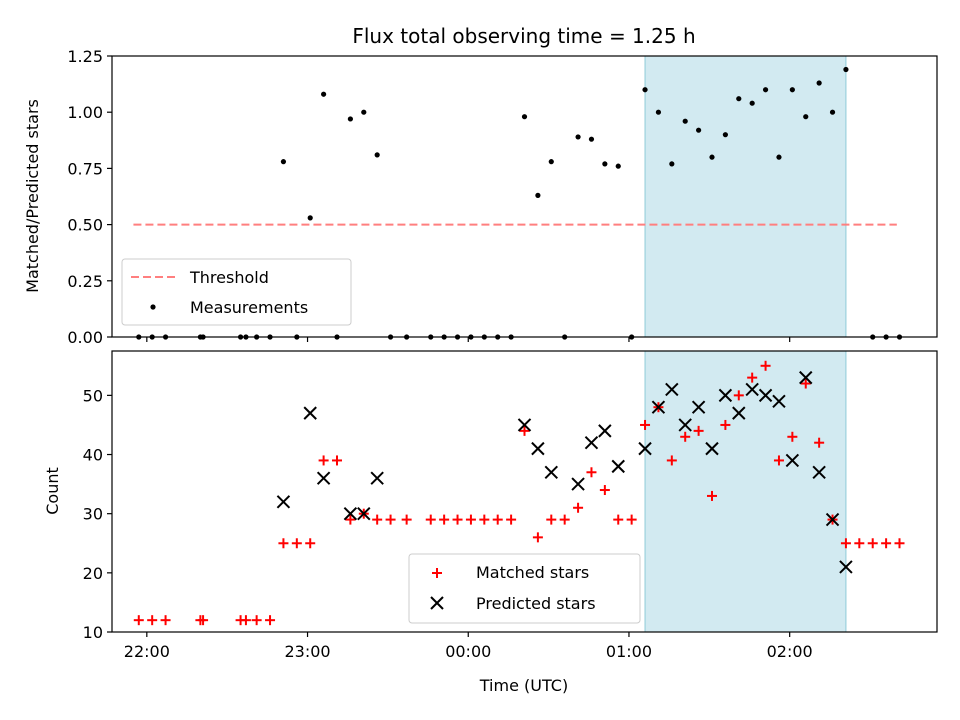 This screenshot has height=720, width=960. I want to click on observing-window-rect, so click(745, 491).